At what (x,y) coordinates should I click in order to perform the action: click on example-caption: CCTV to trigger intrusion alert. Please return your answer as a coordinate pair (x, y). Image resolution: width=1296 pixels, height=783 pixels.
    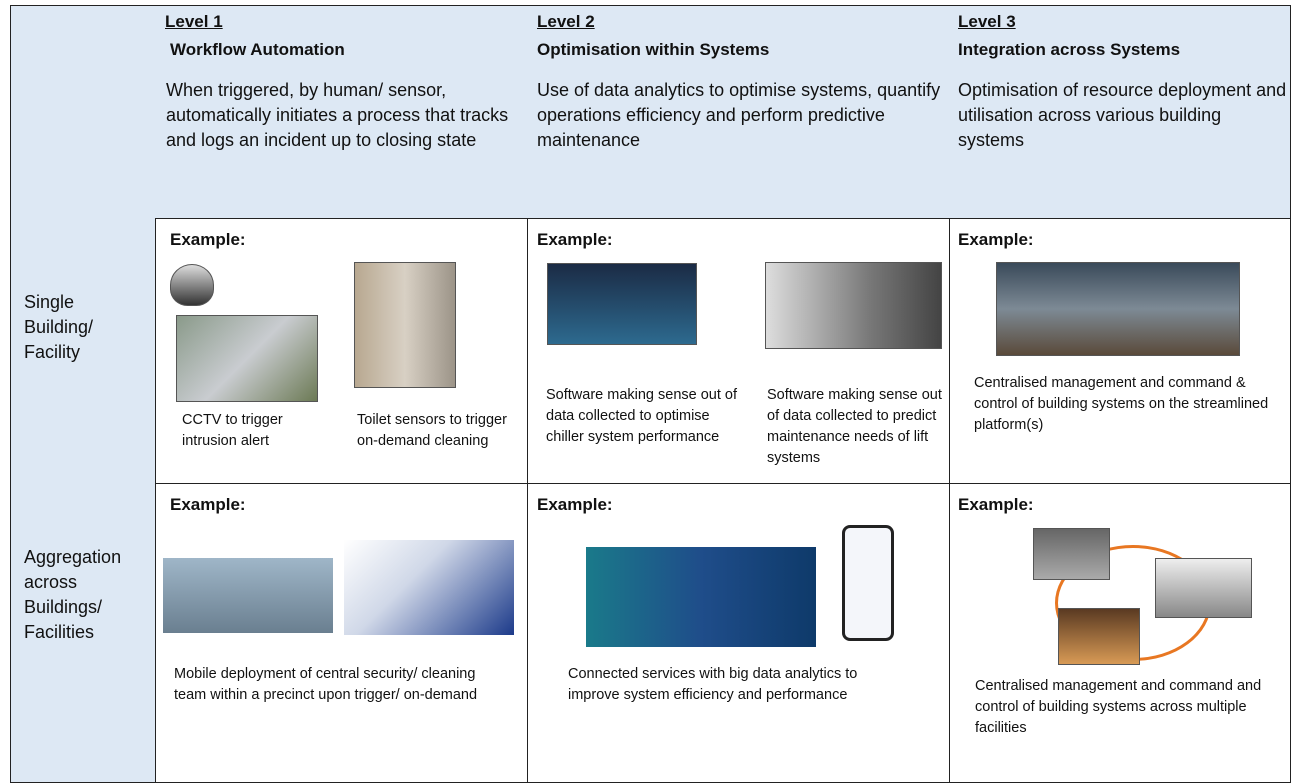
    Looking at the image, I should click on (232, 430).